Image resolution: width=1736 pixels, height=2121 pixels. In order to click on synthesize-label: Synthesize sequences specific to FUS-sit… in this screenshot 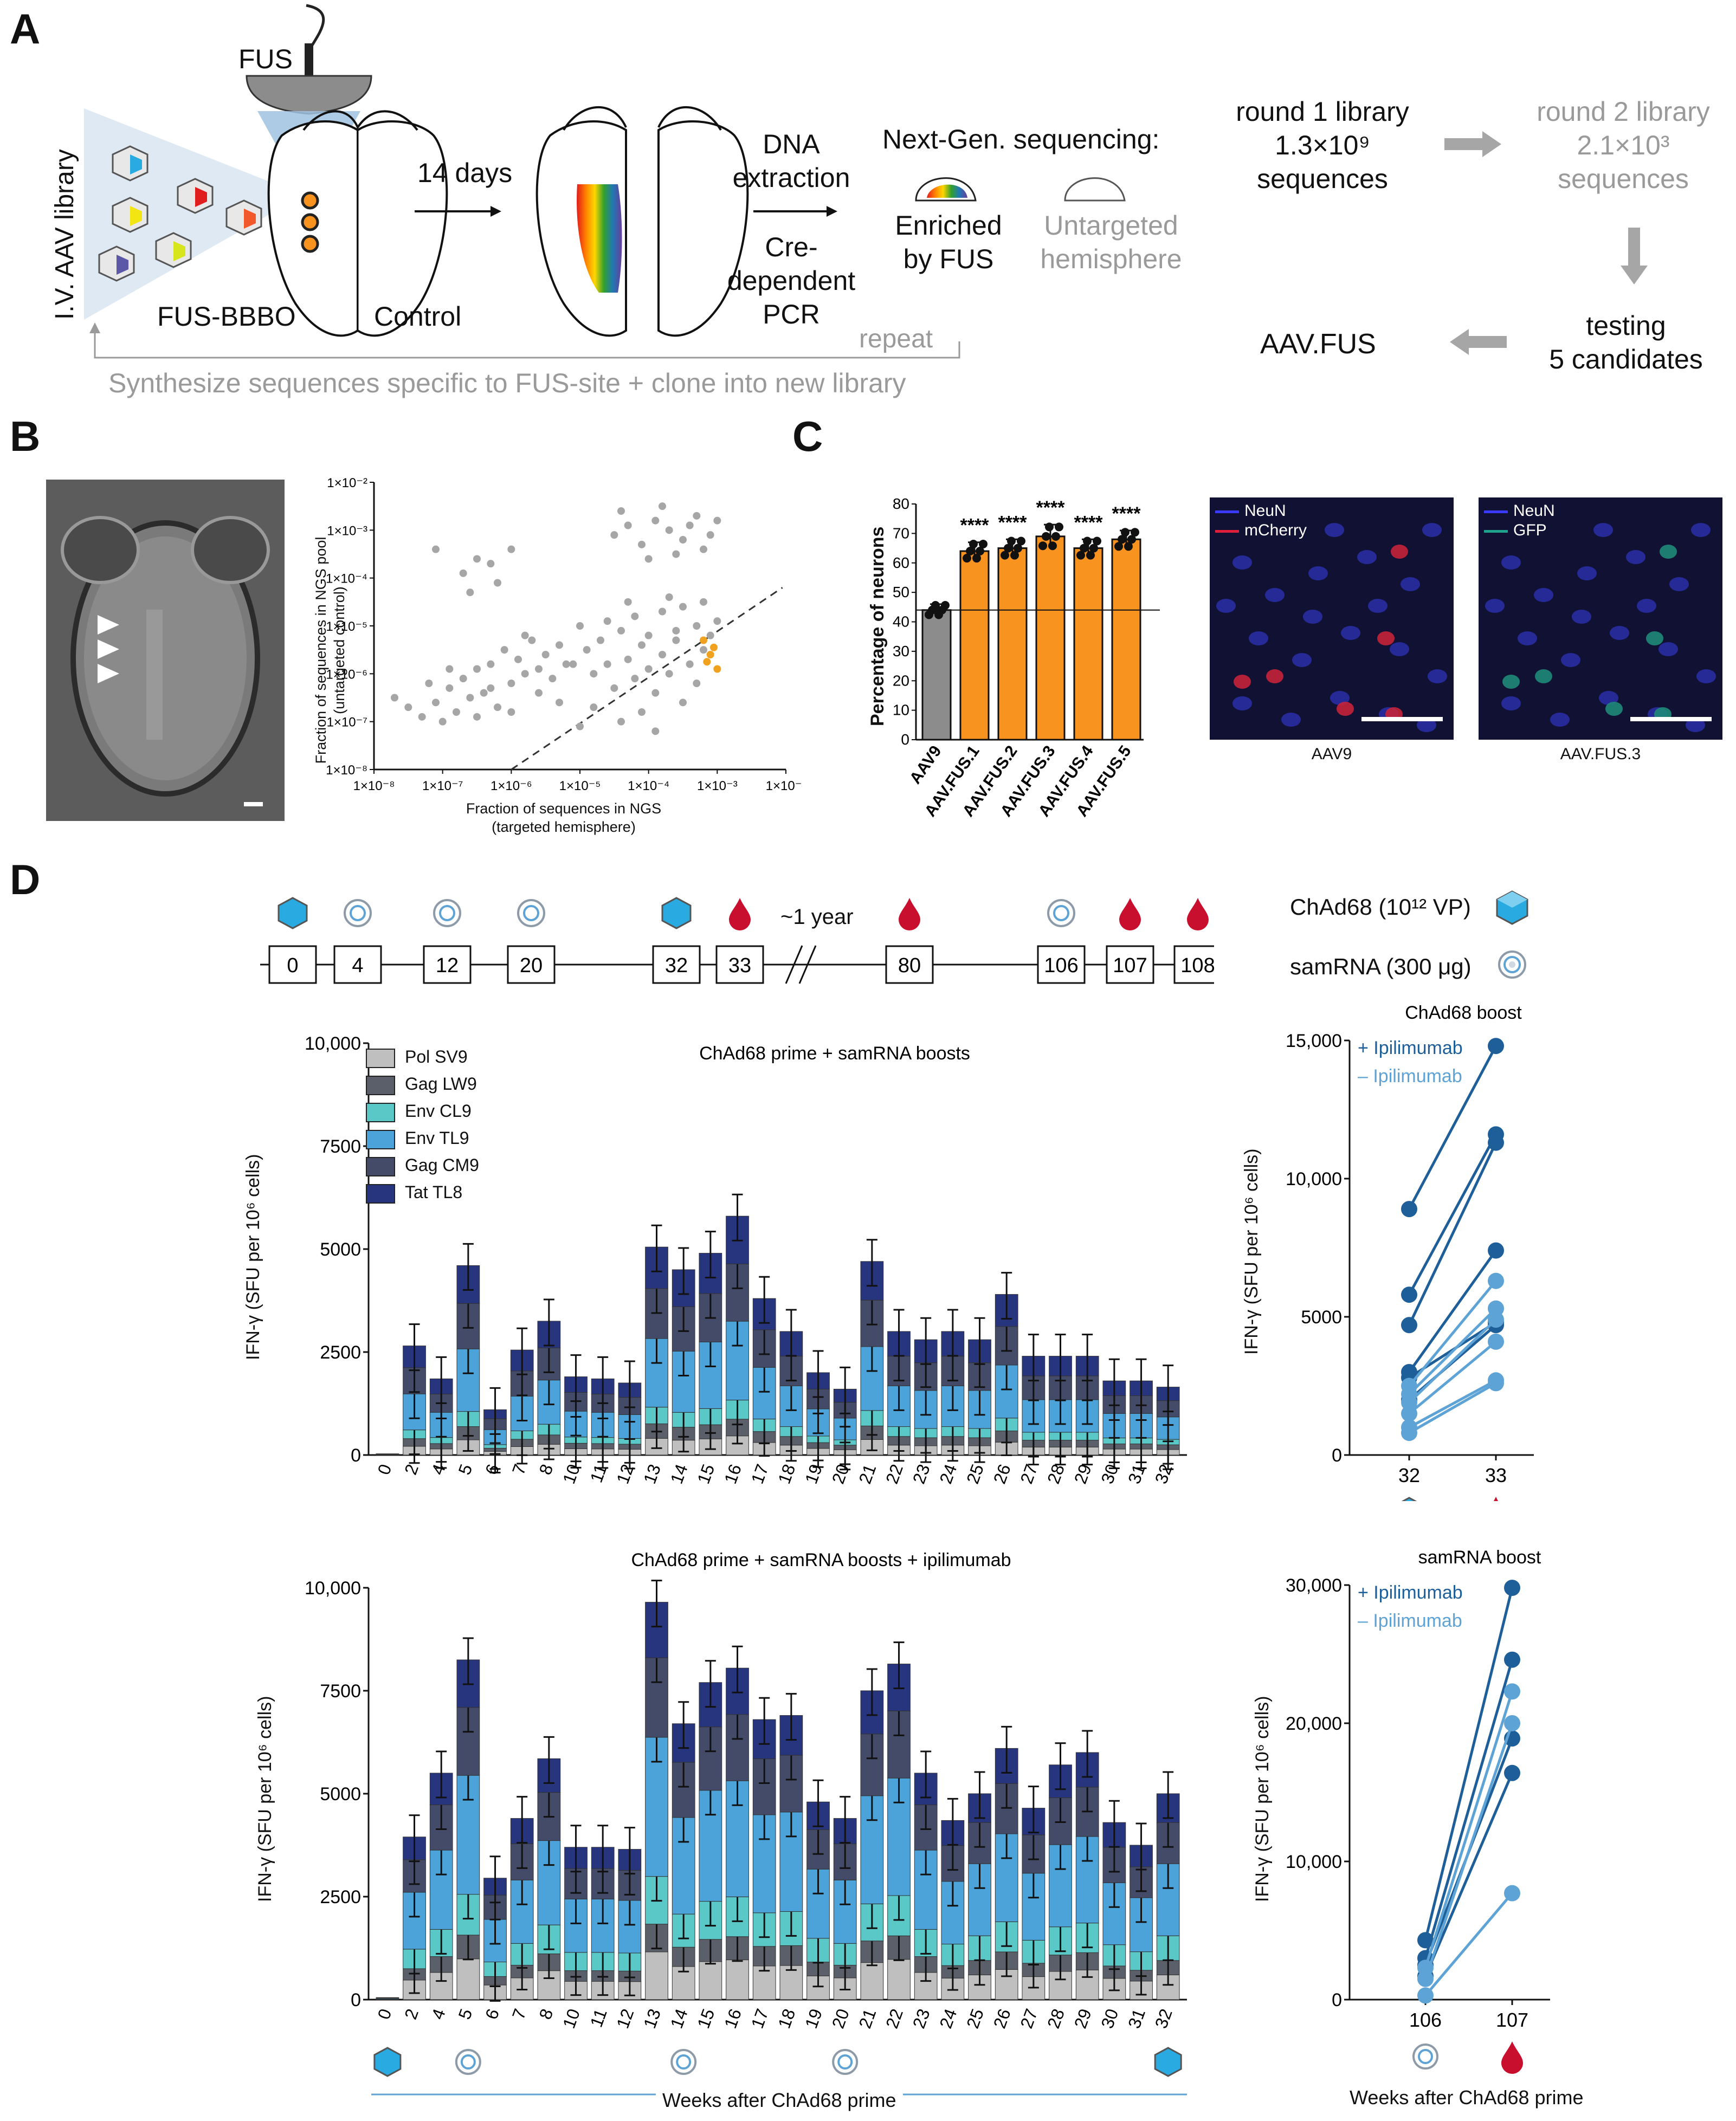, I will do `click(507, 383)`.